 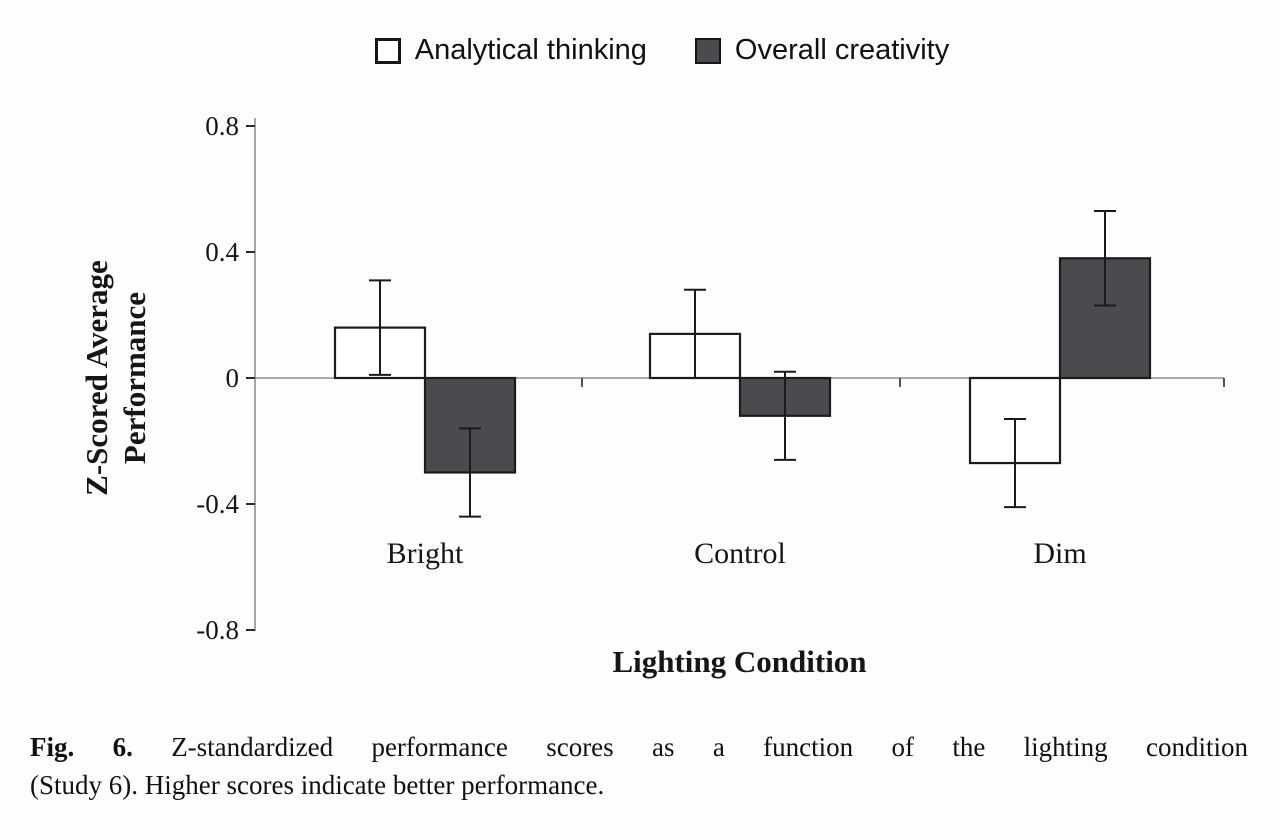 What do you see at coordinates (425, 553) in the screenshot?
I see `x-category-label: Bright` at bounding box center [425, 553].